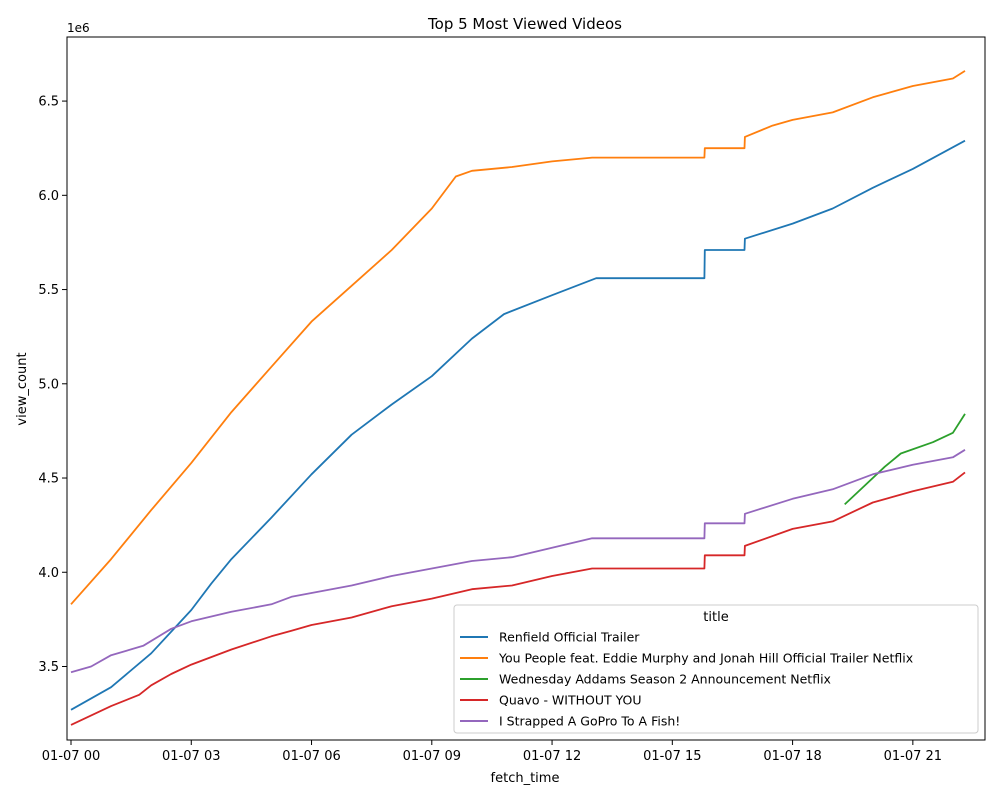 Image resolution: width=1000 pixels, height=804 pixels. I want to click on y-axis-multiplier: 1e6, so click(78, 28).